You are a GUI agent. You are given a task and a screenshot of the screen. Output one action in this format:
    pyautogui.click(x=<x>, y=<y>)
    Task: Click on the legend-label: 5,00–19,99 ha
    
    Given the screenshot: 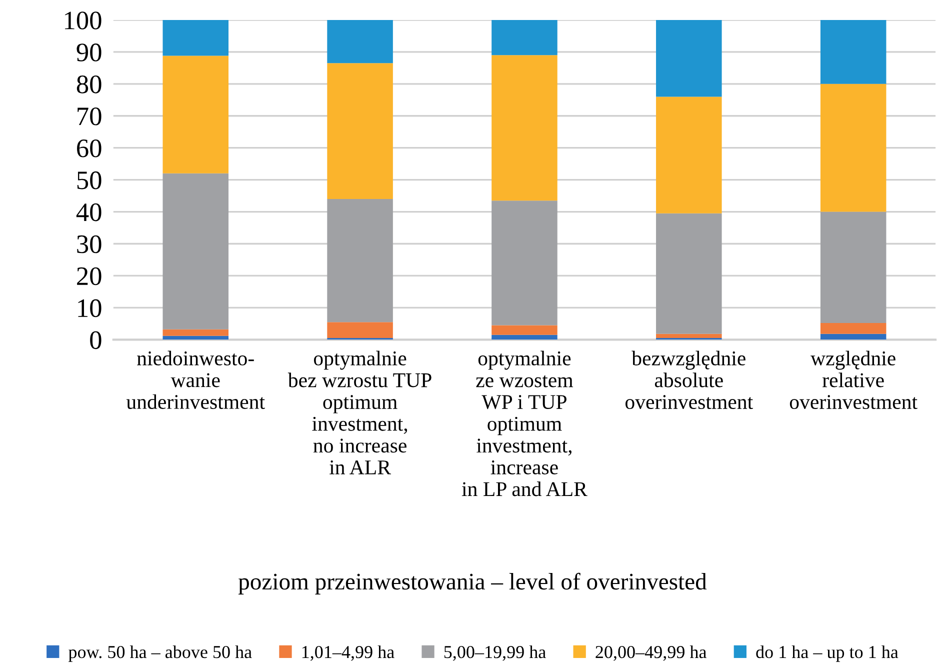 What is the action you would take?
    pyautogui.click(x=495, y=653)
    